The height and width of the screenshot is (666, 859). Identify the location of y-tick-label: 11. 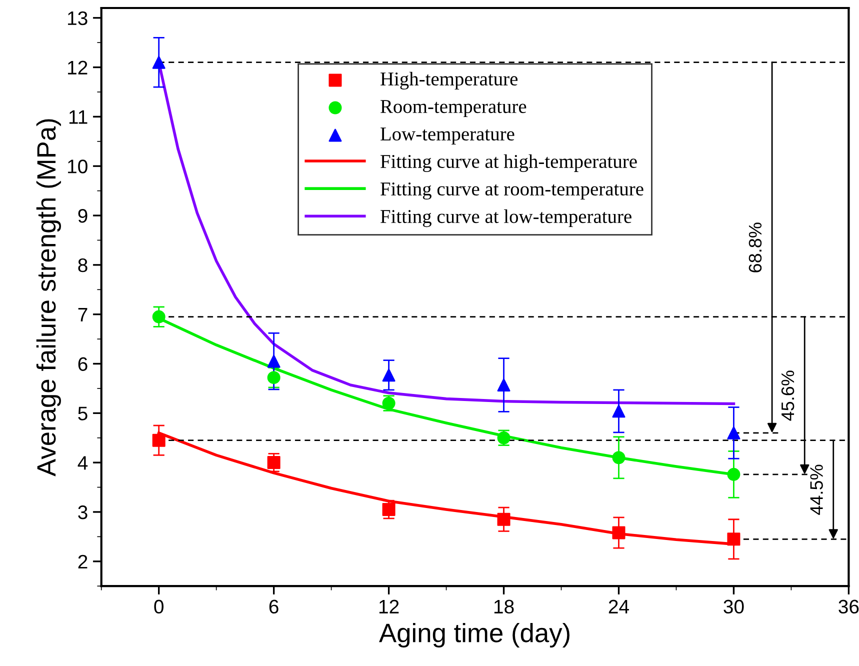
(78, 117).